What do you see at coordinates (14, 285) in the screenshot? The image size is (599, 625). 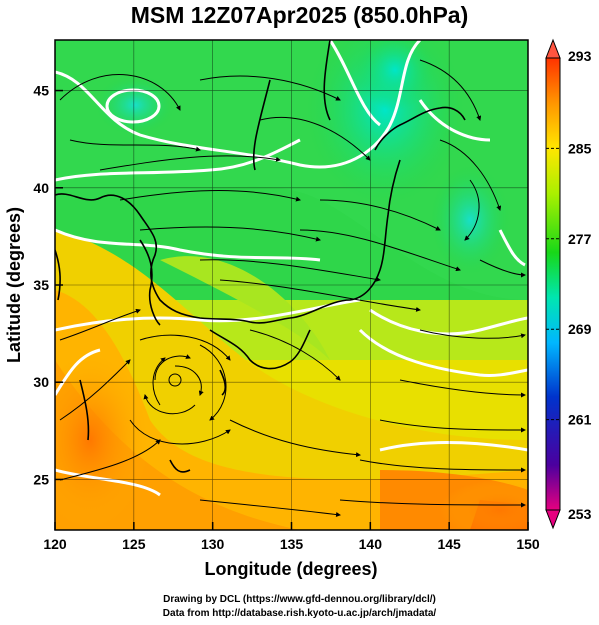 I see `y-axis-label: Latitude (degrees)` at bounding box center [14, 285].